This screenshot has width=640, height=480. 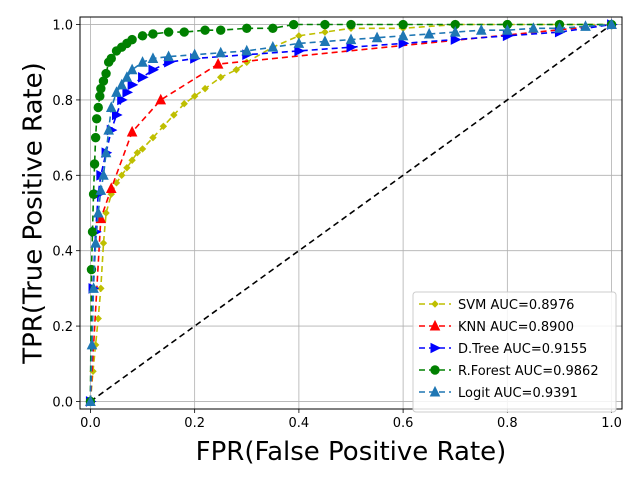 What do you see at coordinates (194, 423) in the screenshot?
I see `x-tick-label: 0.2` at bounding box center [194, 423].